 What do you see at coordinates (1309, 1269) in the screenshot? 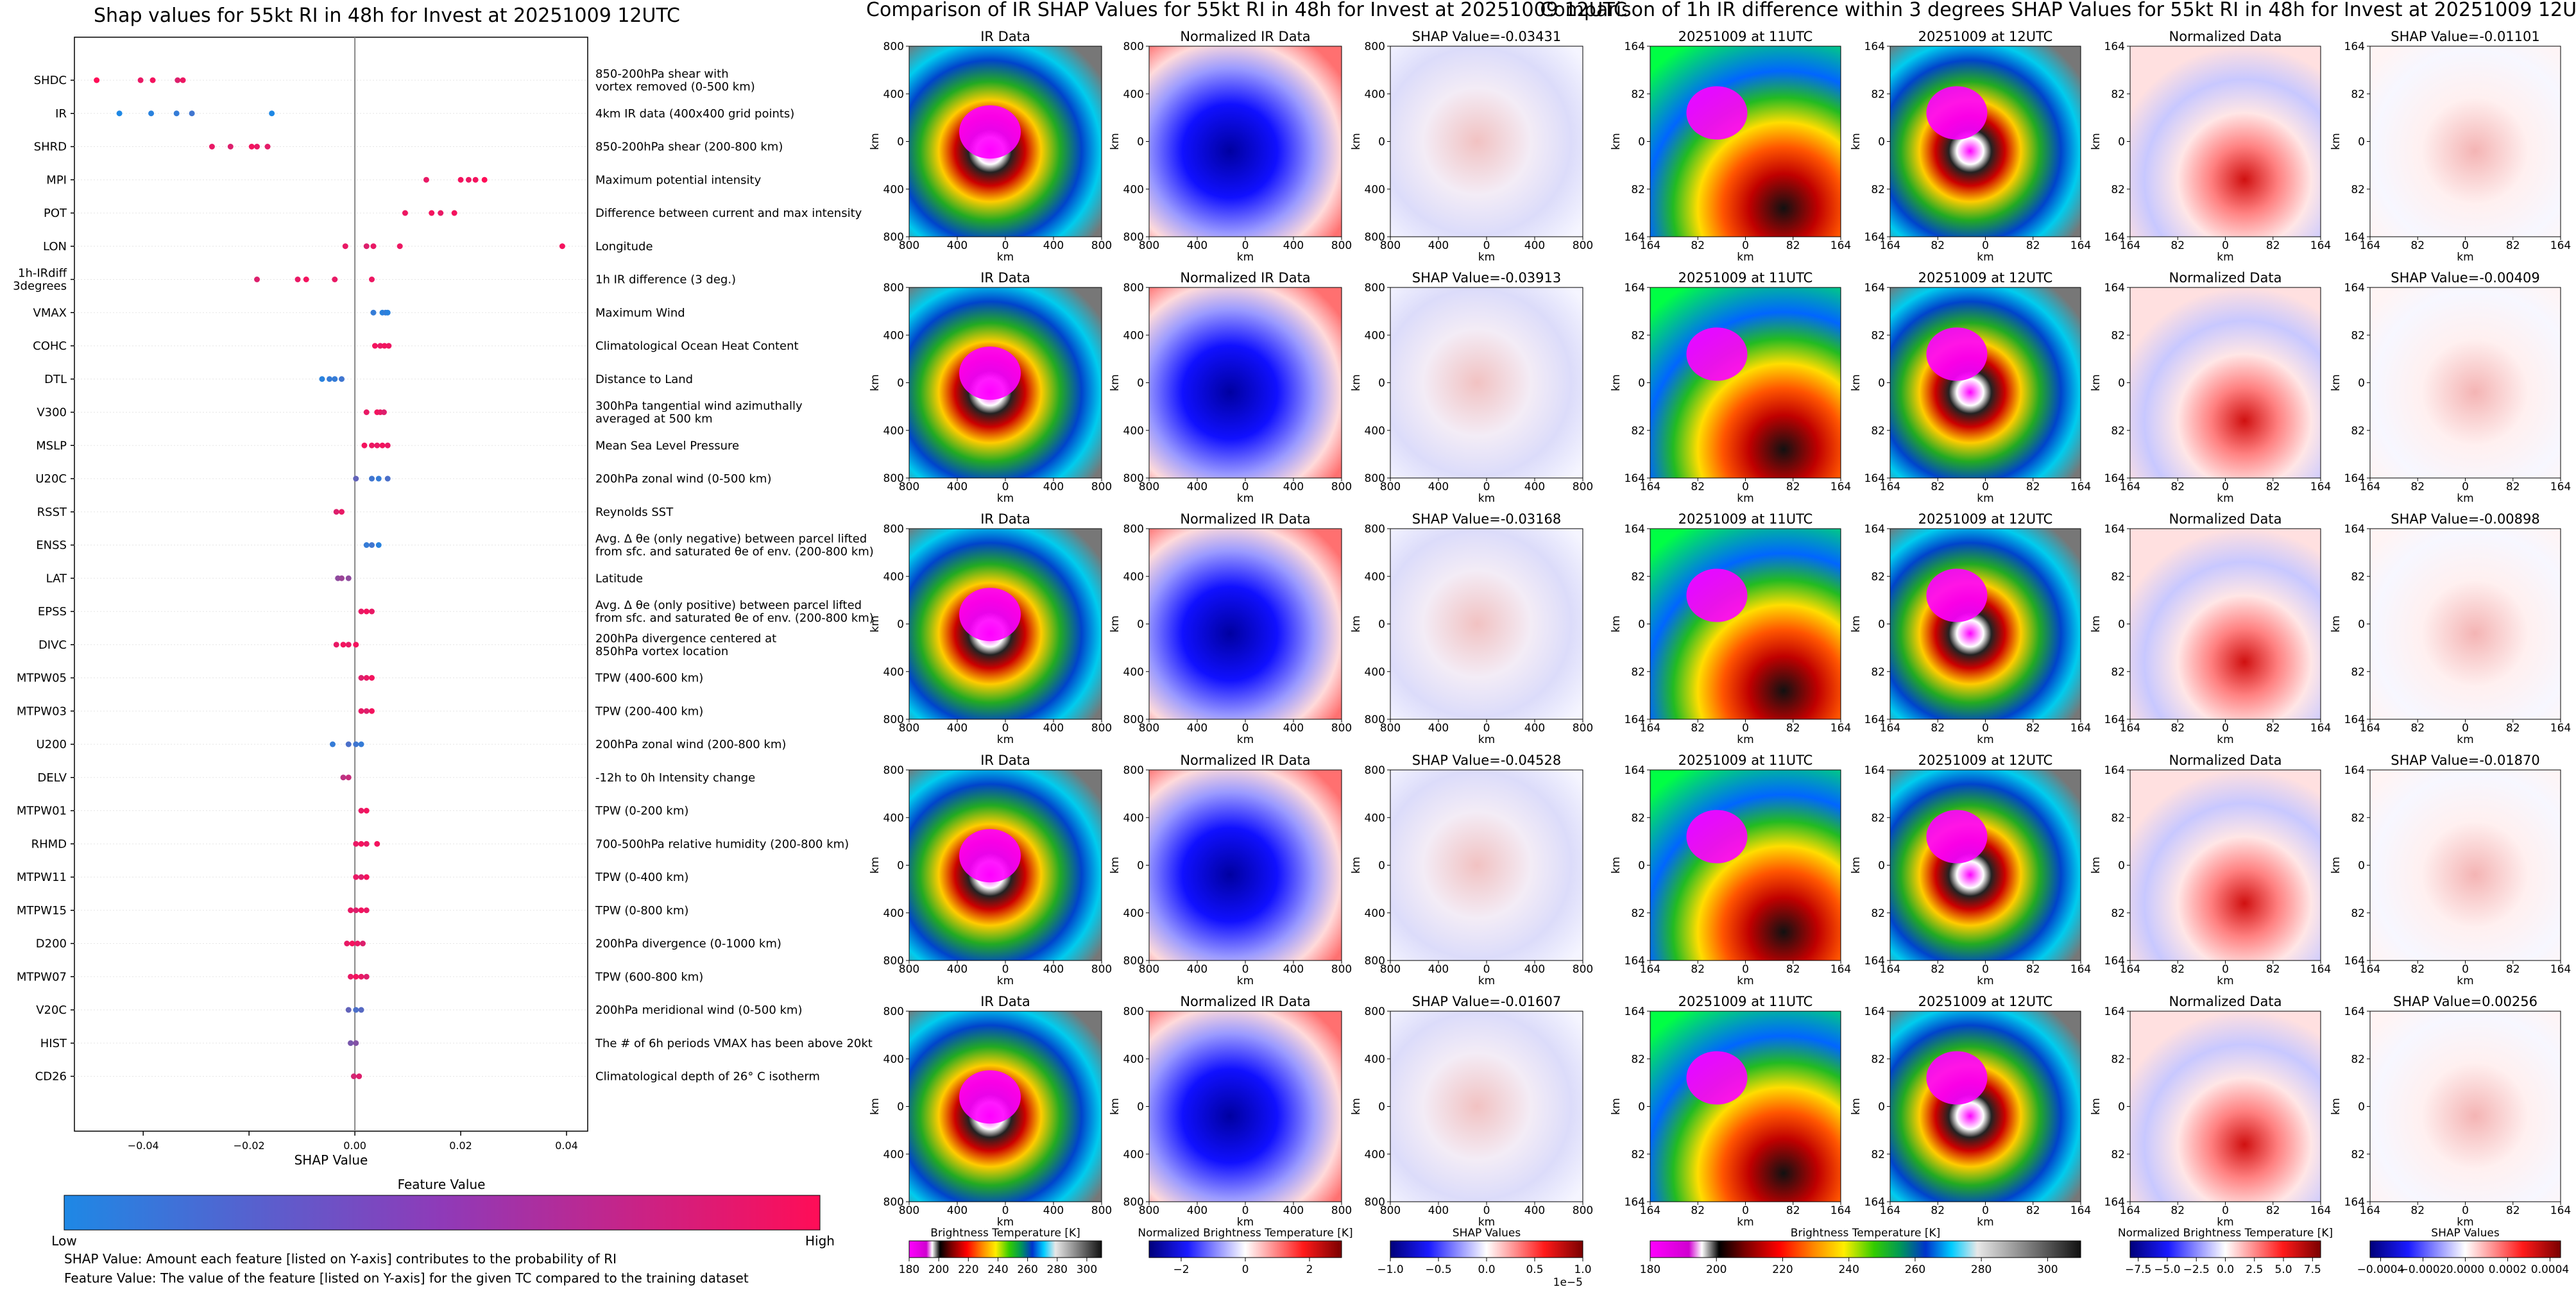
I see `colorbar-tick-label: 2` at bounding box center [1309, 1269].